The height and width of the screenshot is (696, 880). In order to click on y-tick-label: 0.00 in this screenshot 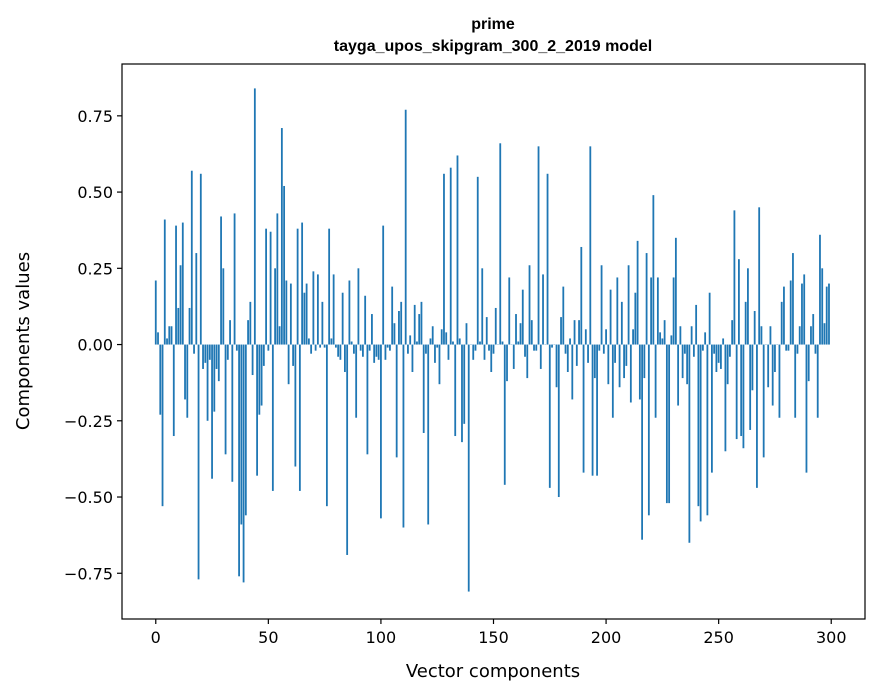, I will do `click(95, 345)`.